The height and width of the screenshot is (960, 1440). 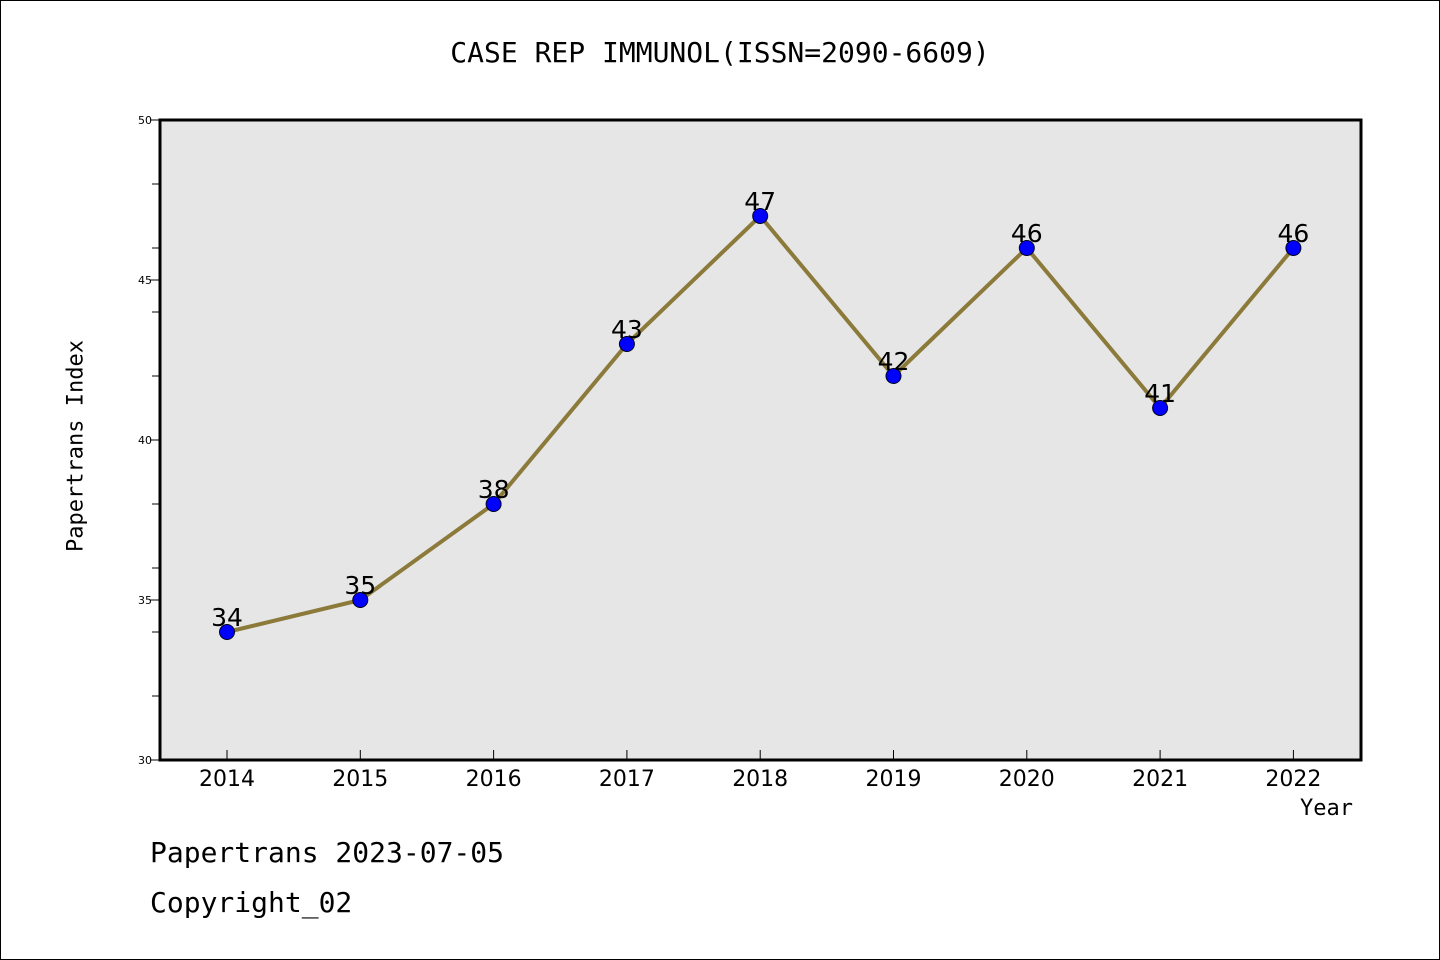 I want to click on data-label: 47, so click(x=760, y=201).